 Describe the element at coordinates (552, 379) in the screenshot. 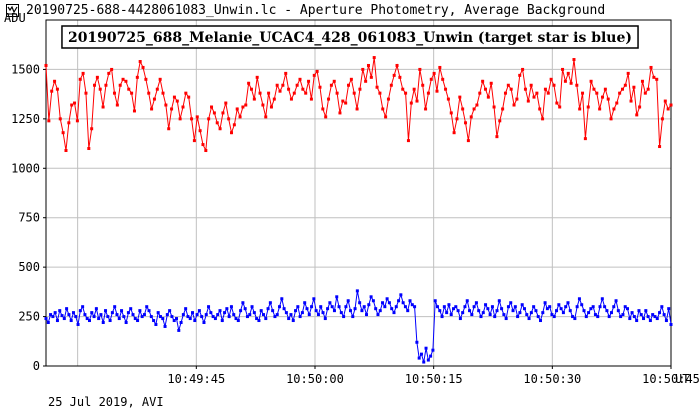

I see `x-tick-label: 10:50:30` at that location.